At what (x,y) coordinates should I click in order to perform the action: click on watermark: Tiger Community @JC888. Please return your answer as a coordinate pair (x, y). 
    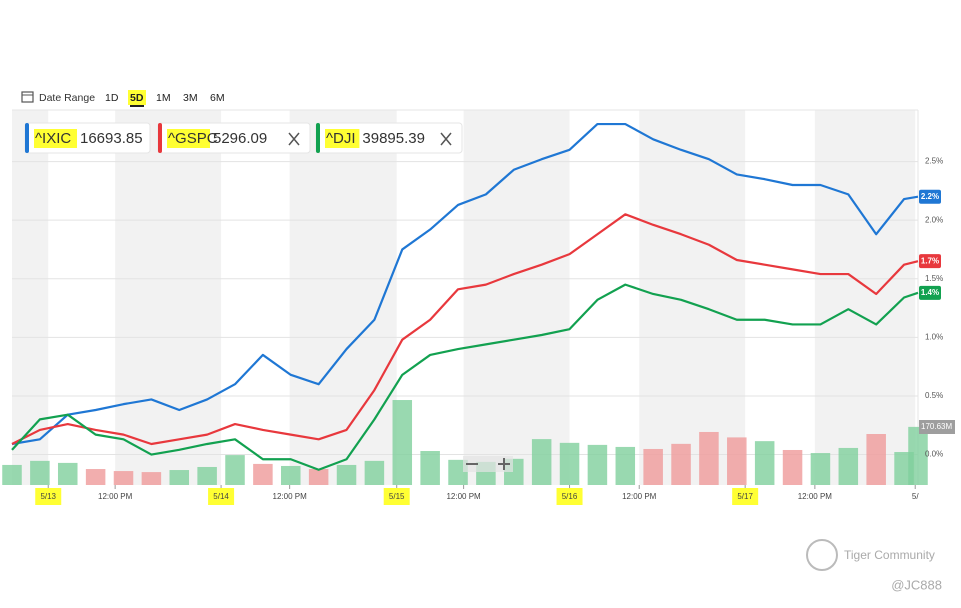
    Looking at the image, I should click on (874, 565).